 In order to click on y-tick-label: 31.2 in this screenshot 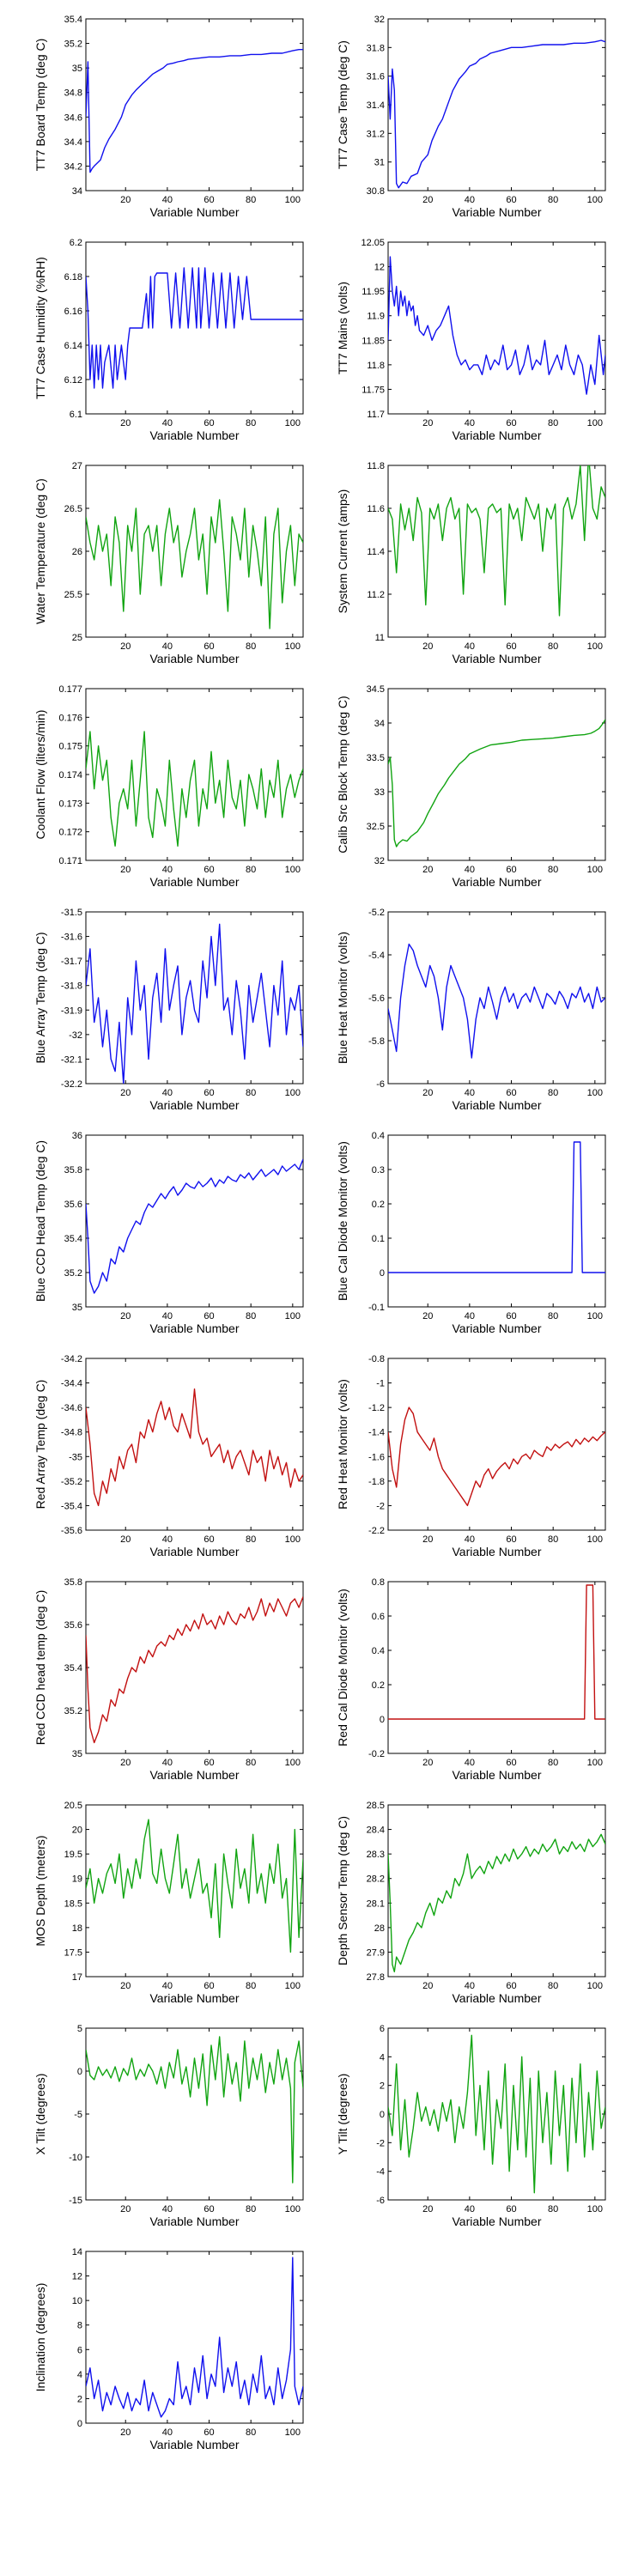, I will do `click(376, 134)`.